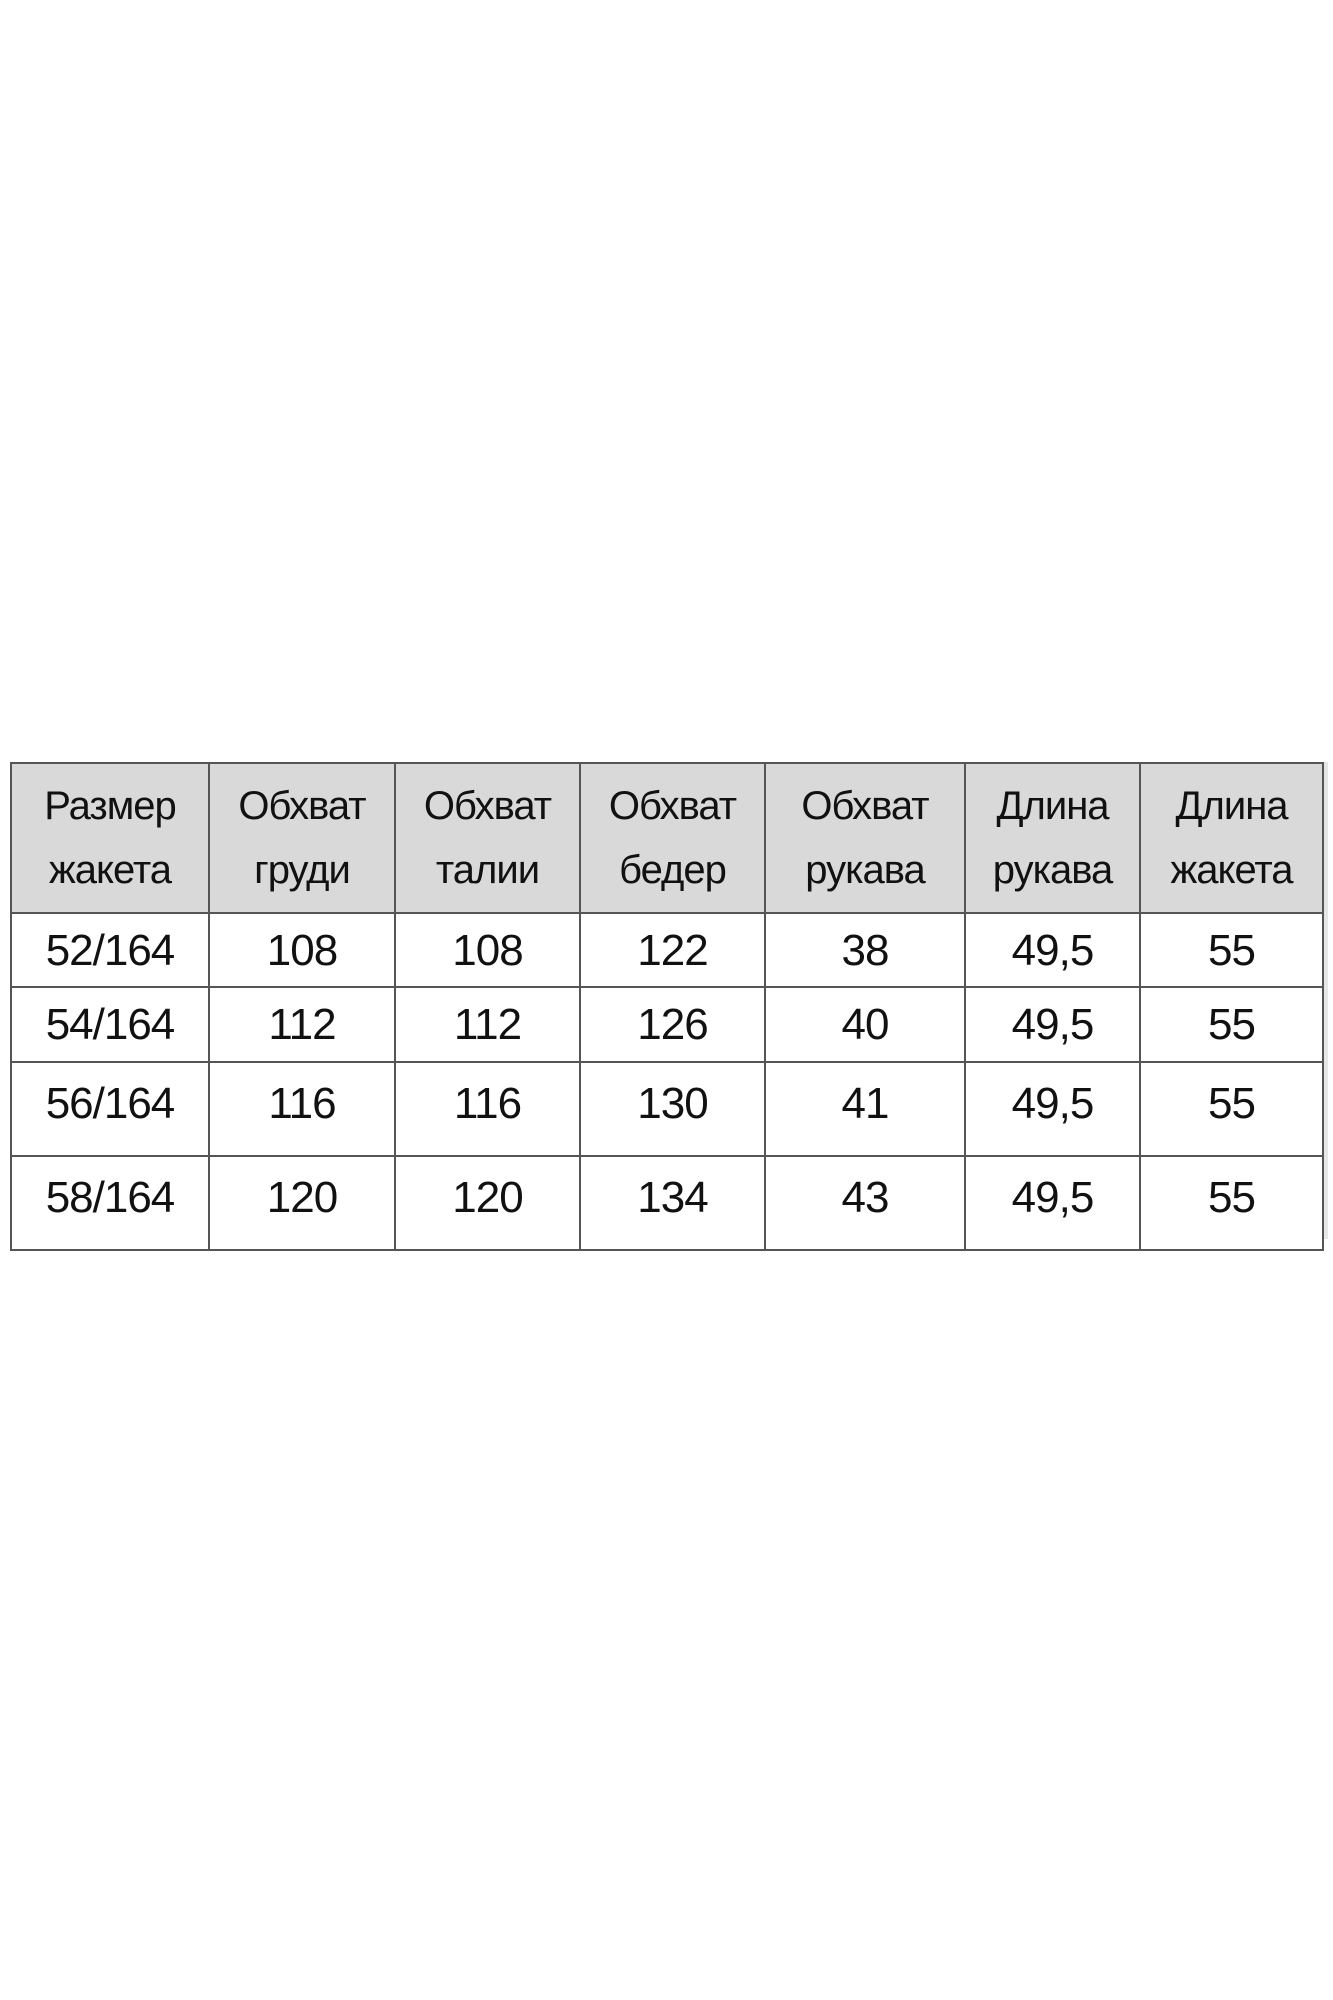 The height and width of the screenshot is (2000, 1333). I want to click on column-header: Размер жакета, so click(110, 838).